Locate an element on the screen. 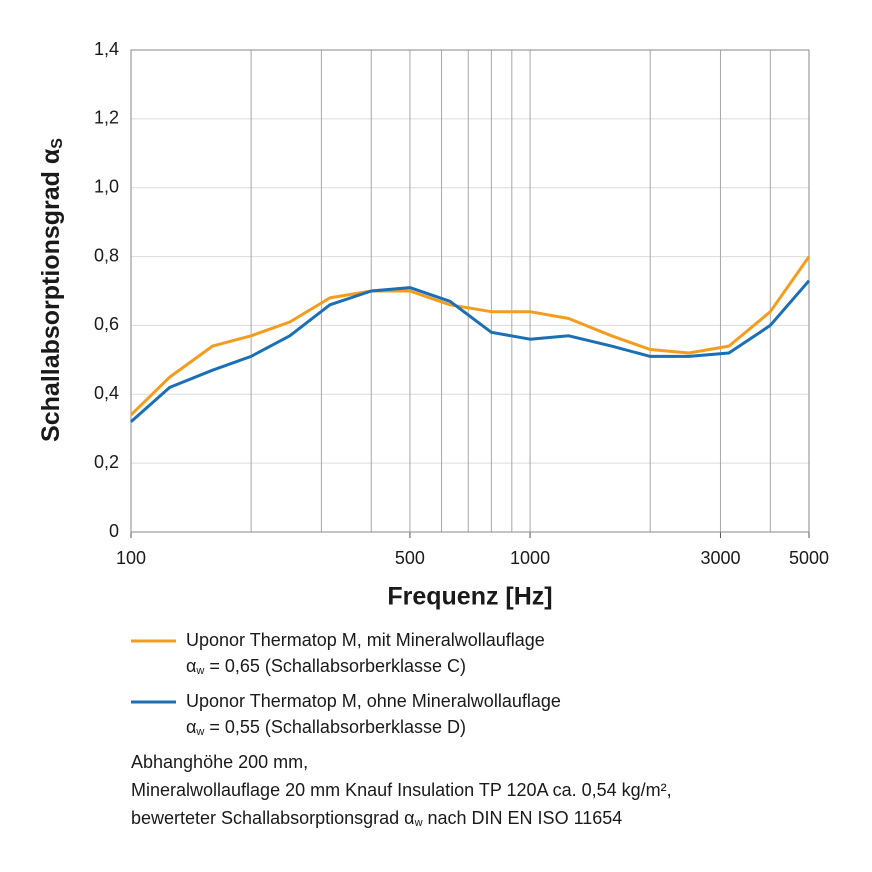 Image resolution: width=872 pixels, height=872 pixels. legend-note: αw = 0,55 (Schallabsorberklasse D) is located at coordinates (326, 727).